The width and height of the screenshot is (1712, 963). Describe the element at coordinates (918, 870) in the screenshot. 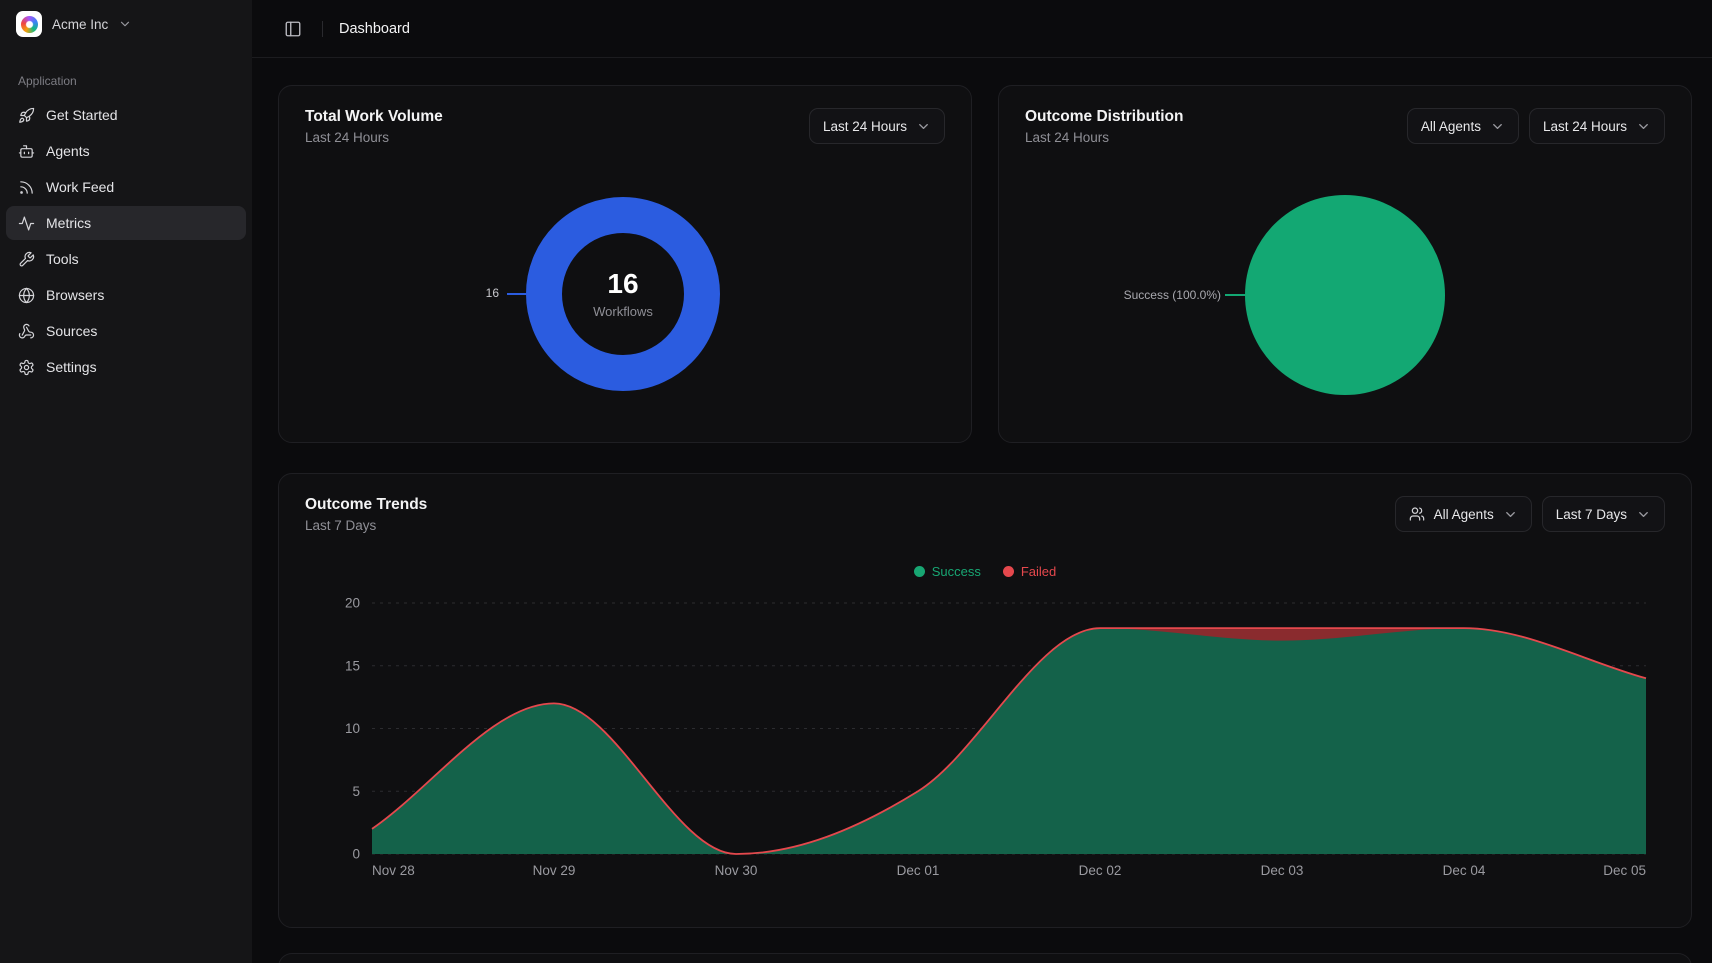

I see `svg-text: Dec 01` at that location.